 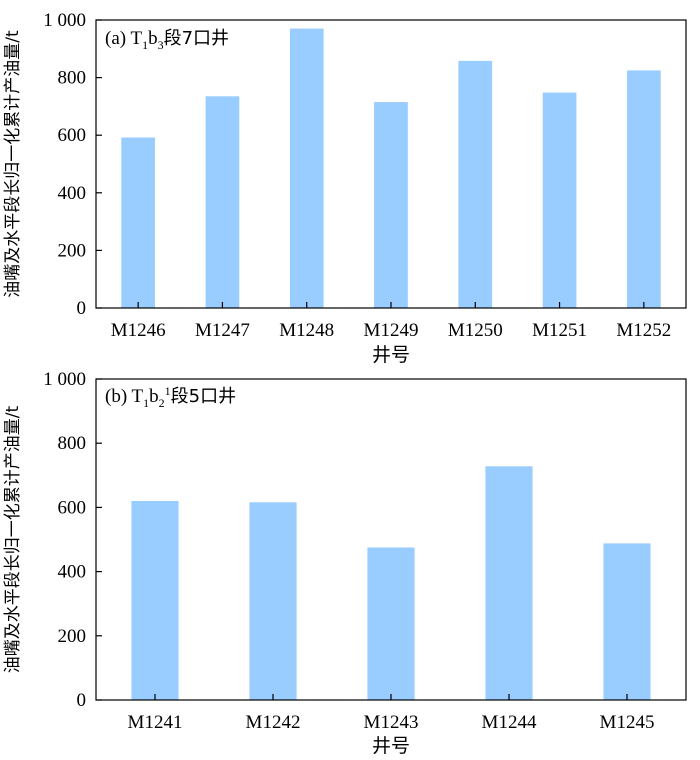 What do you see at coordinates (138, 330) in the screenshot?
I see `x-tick-label: M1246` at bounding box center [138, 330].